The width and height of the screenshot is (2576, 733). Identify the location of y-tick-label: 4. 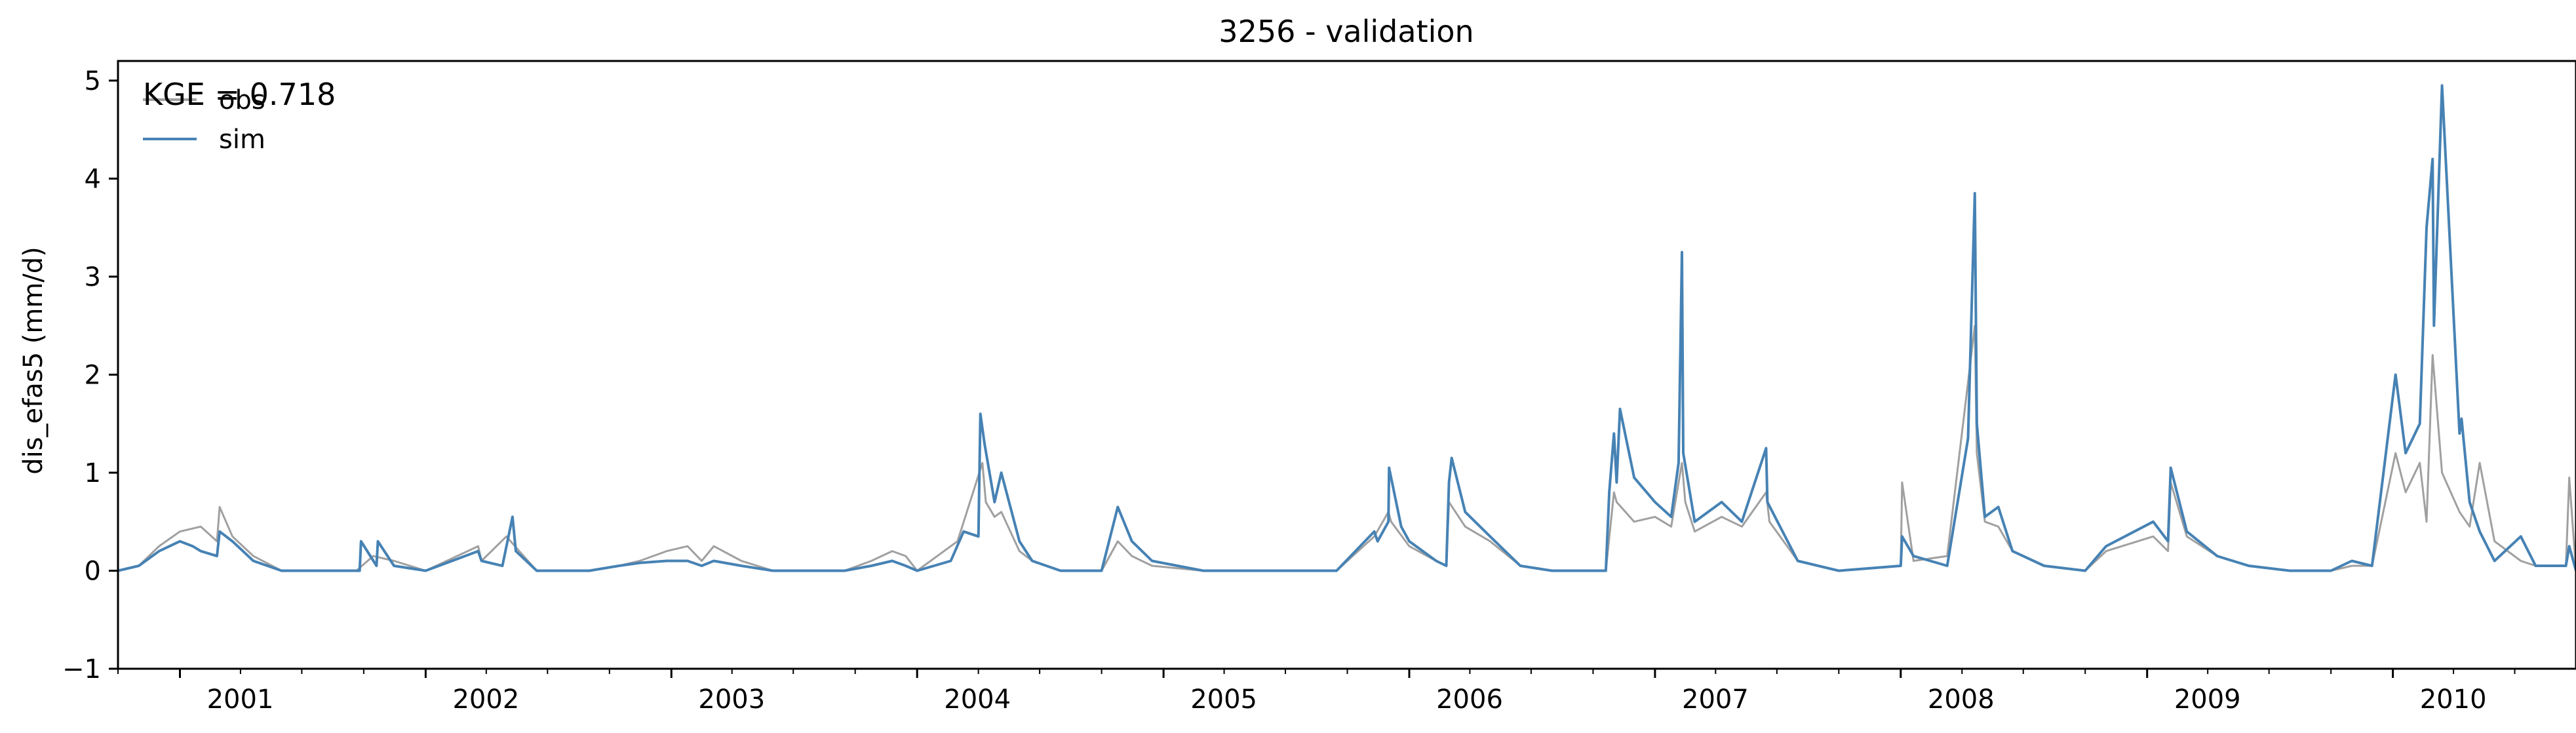
(93, 179).